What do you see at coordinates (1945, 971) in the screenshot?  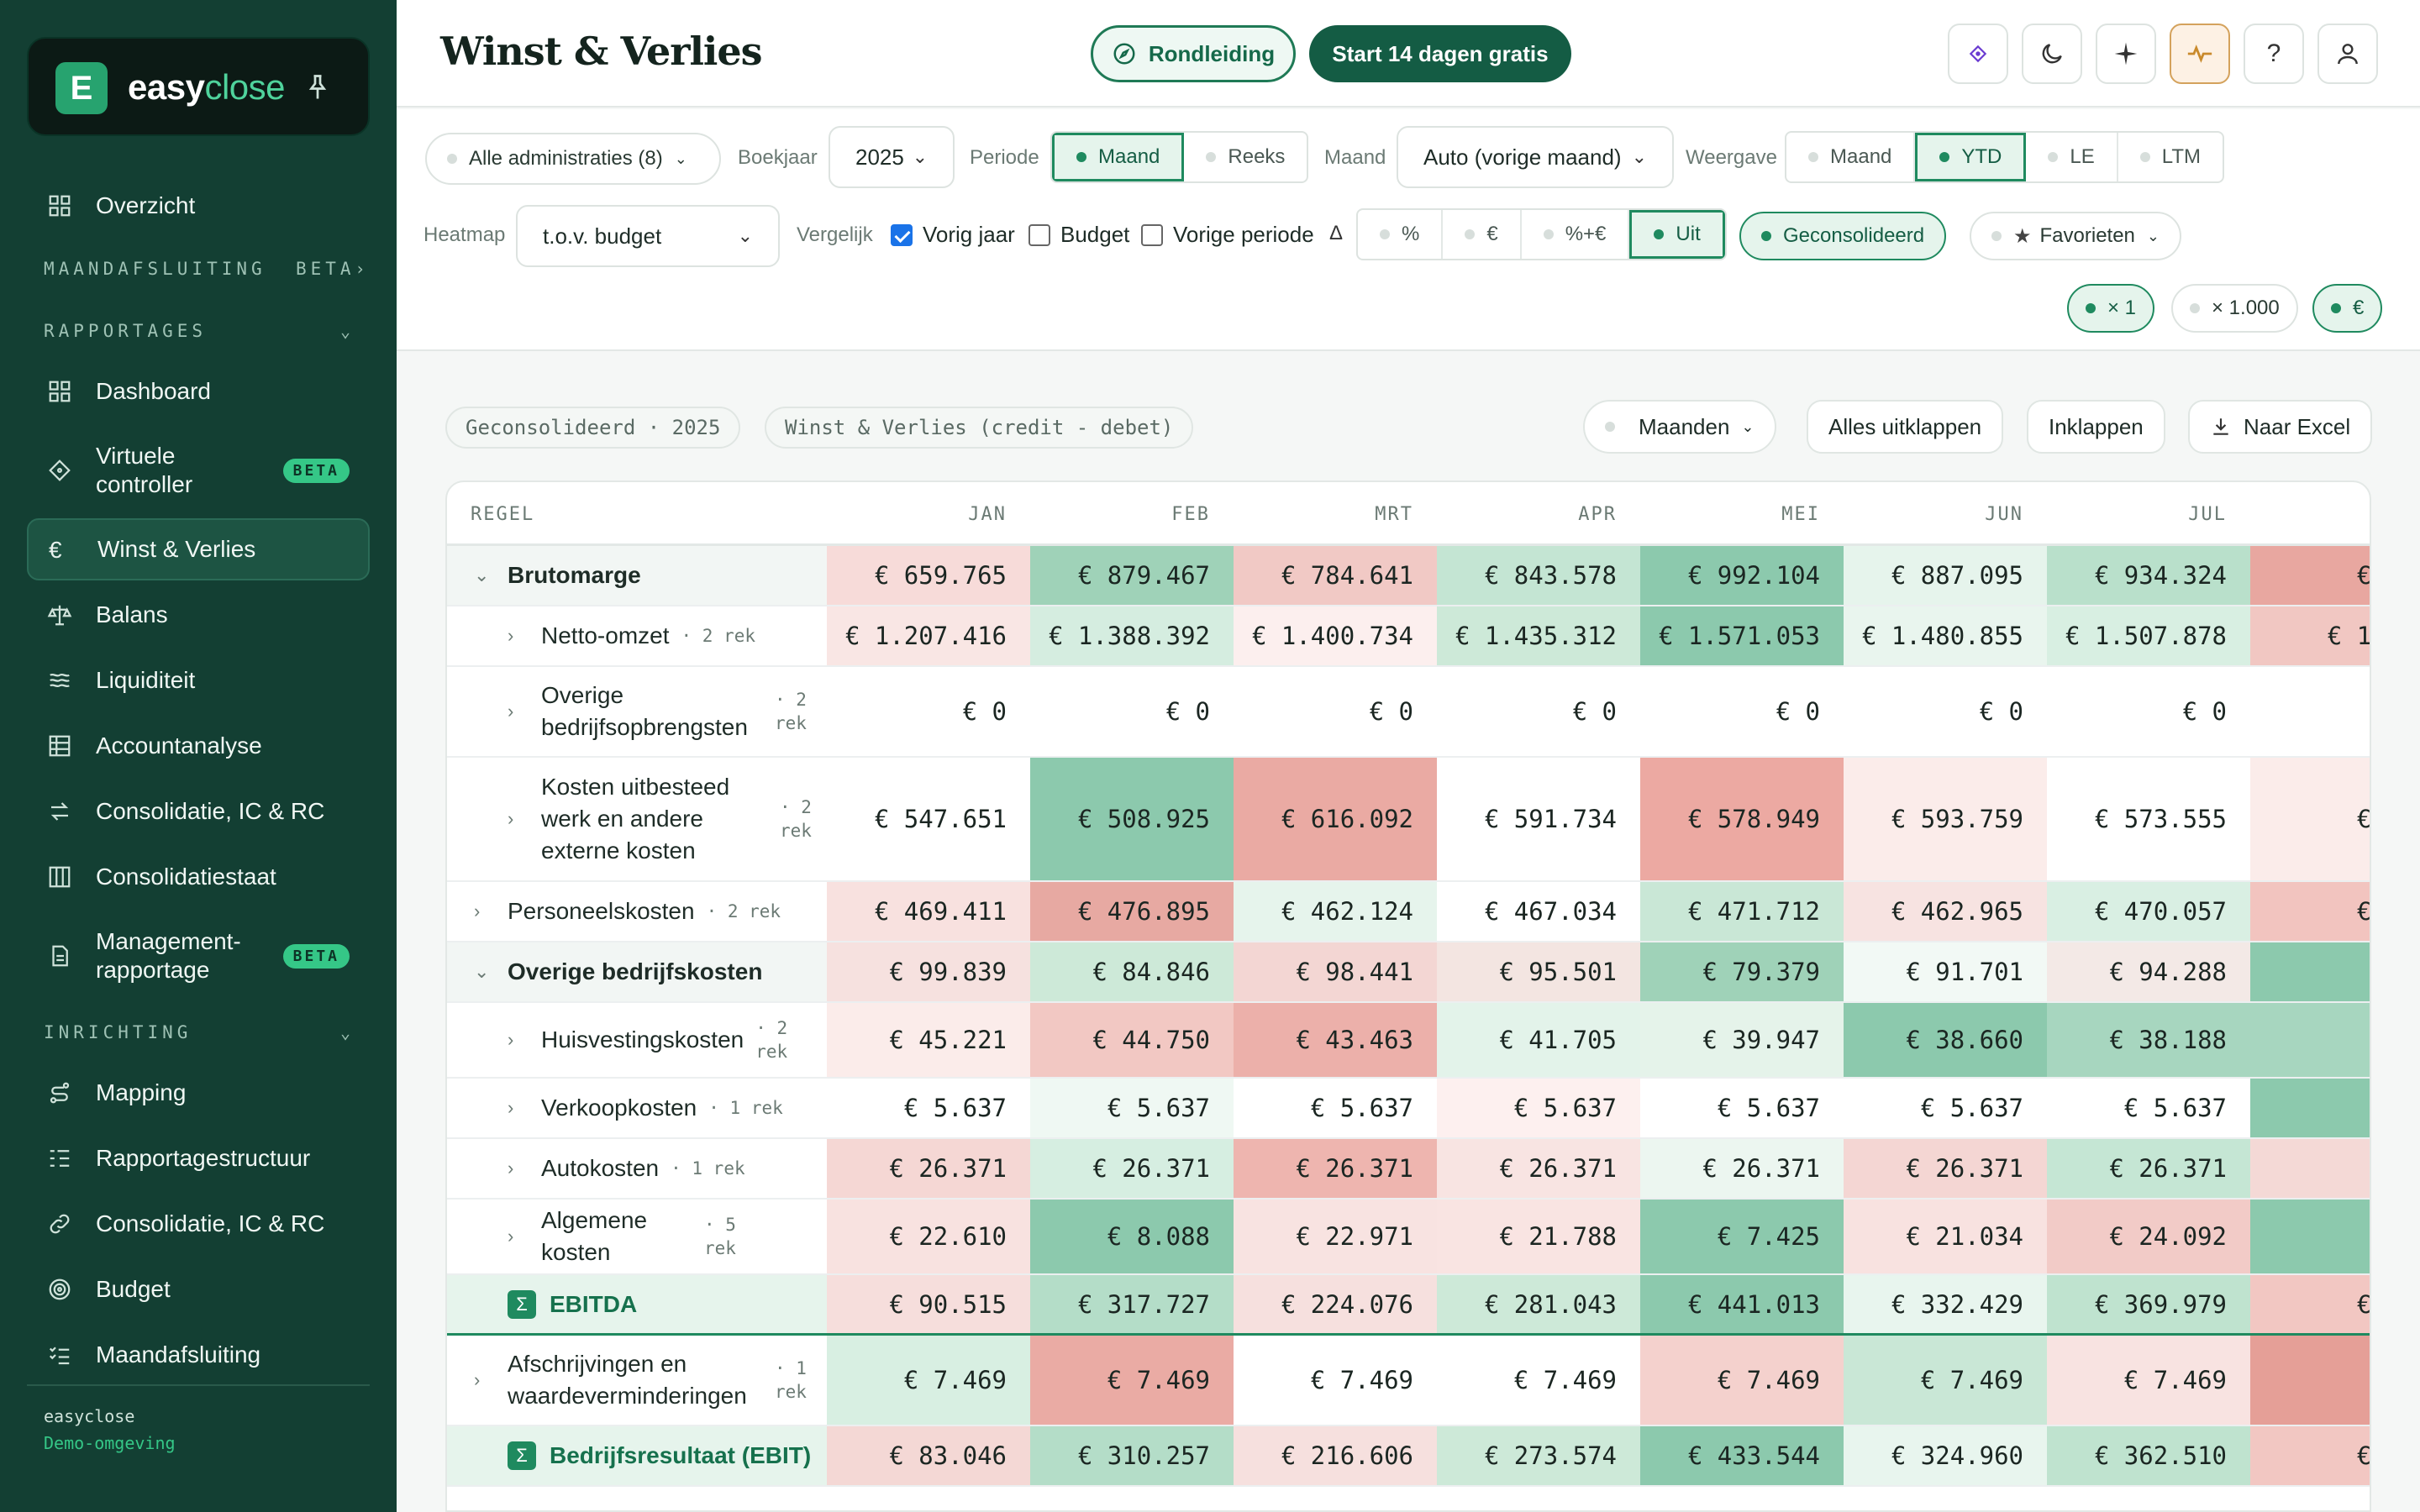 I see `value-cell: € 91.701` at bounding box center [1945, 971].